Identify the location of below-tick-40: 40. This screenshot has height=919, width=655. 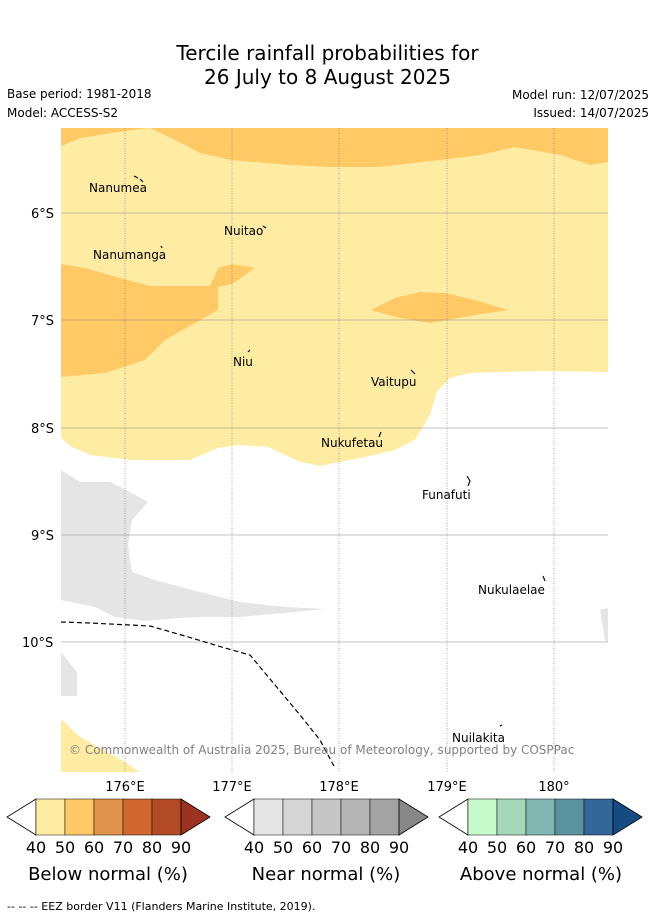
(36, 847).